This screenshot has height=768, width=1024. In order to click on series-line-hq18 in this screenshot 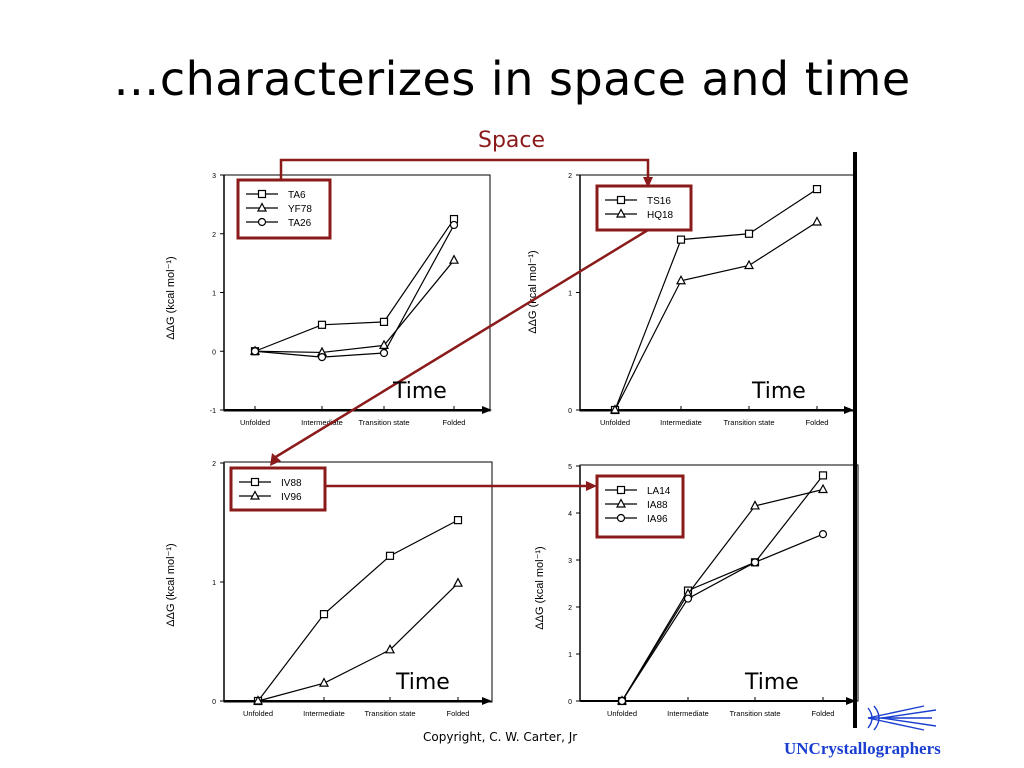, I will do `click(716, 316)`.